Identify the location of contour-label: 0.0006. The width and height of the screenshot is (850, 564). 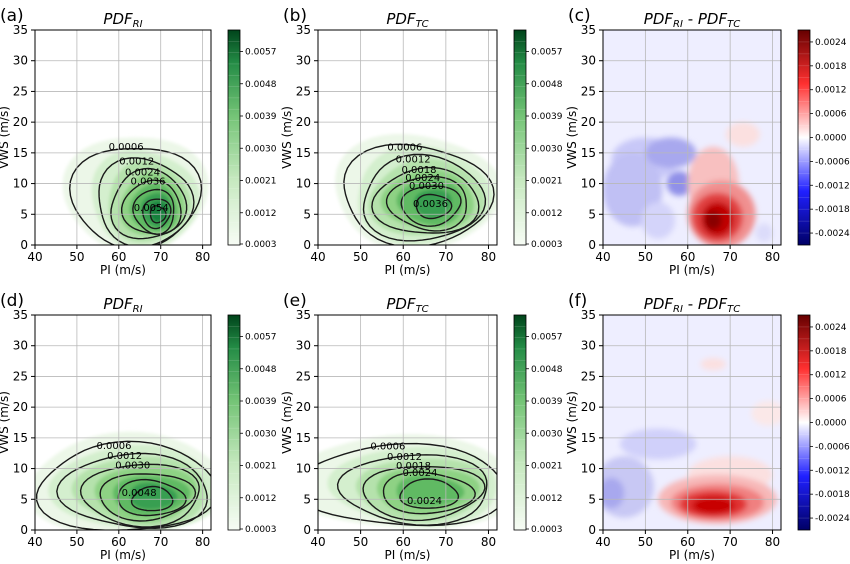
(404, 147).